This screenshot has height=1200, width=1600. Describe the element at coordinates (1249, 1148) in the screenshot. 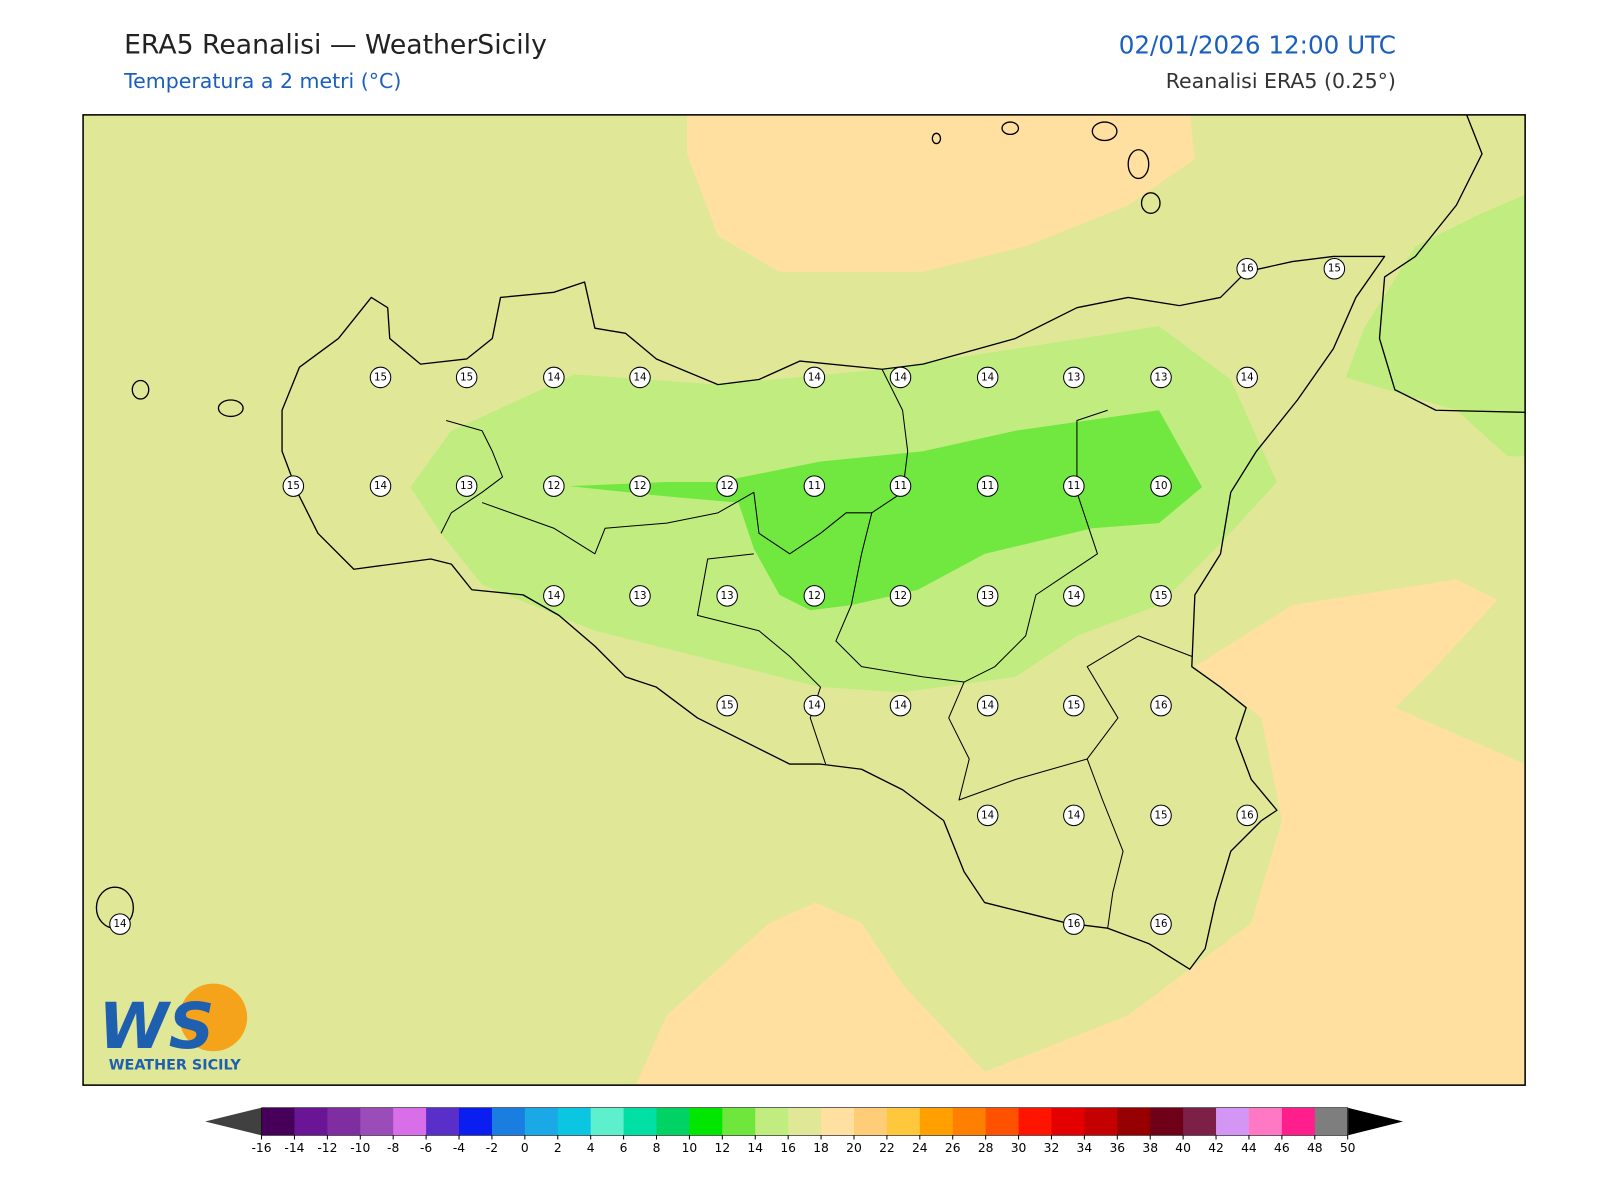

I see `colorbar-label: 44` at that location.